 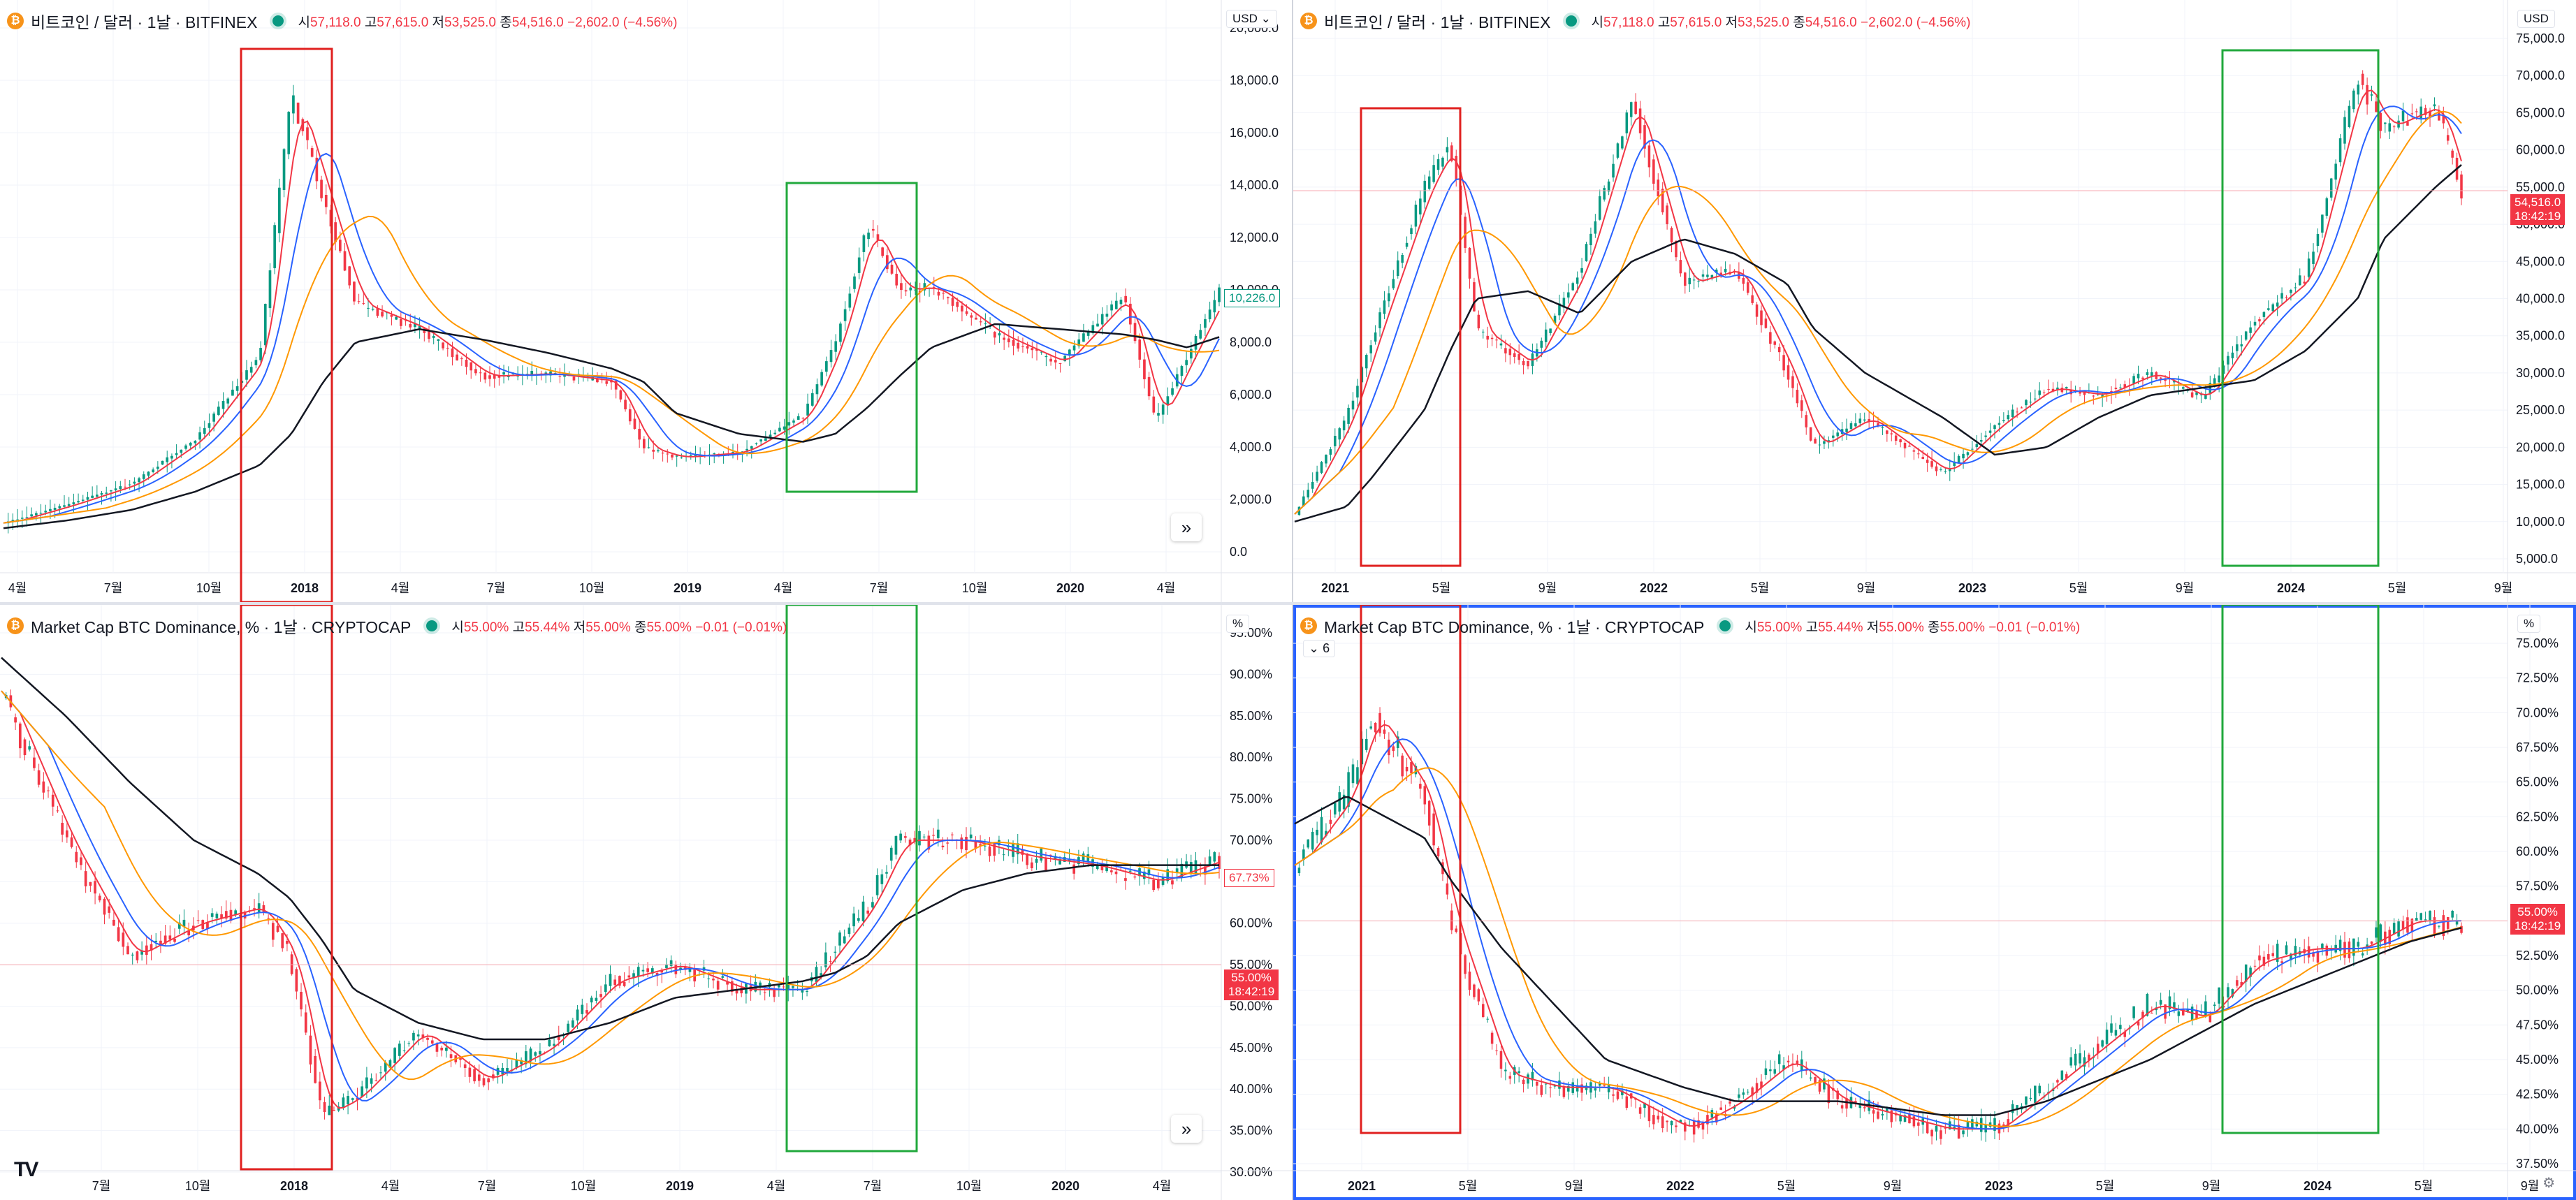 I want to click on settings-gear-icon: ⚙, so click(x=2548, y=1183).